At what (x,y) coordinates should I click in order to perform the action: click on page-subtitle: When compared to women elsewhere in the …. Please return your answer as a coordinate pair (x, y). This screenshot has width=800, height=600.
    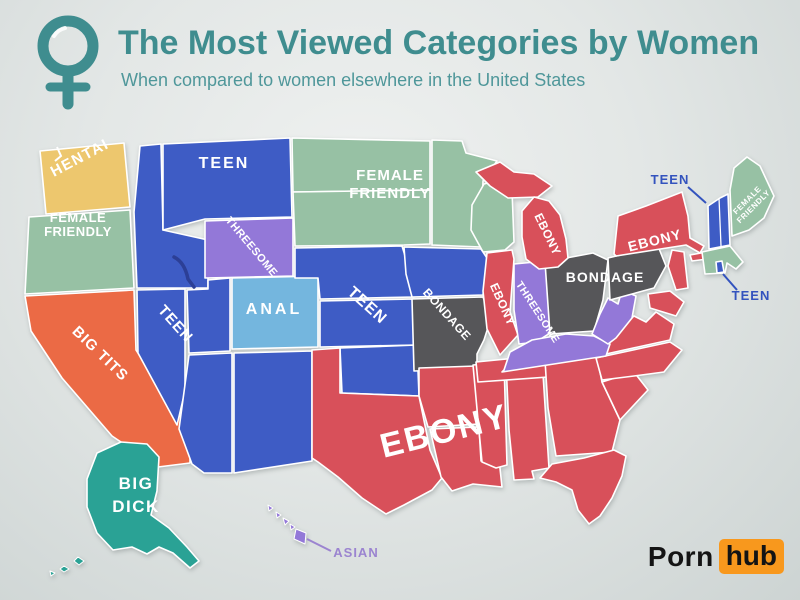
    Looking at the image, I should click on (353, 80).